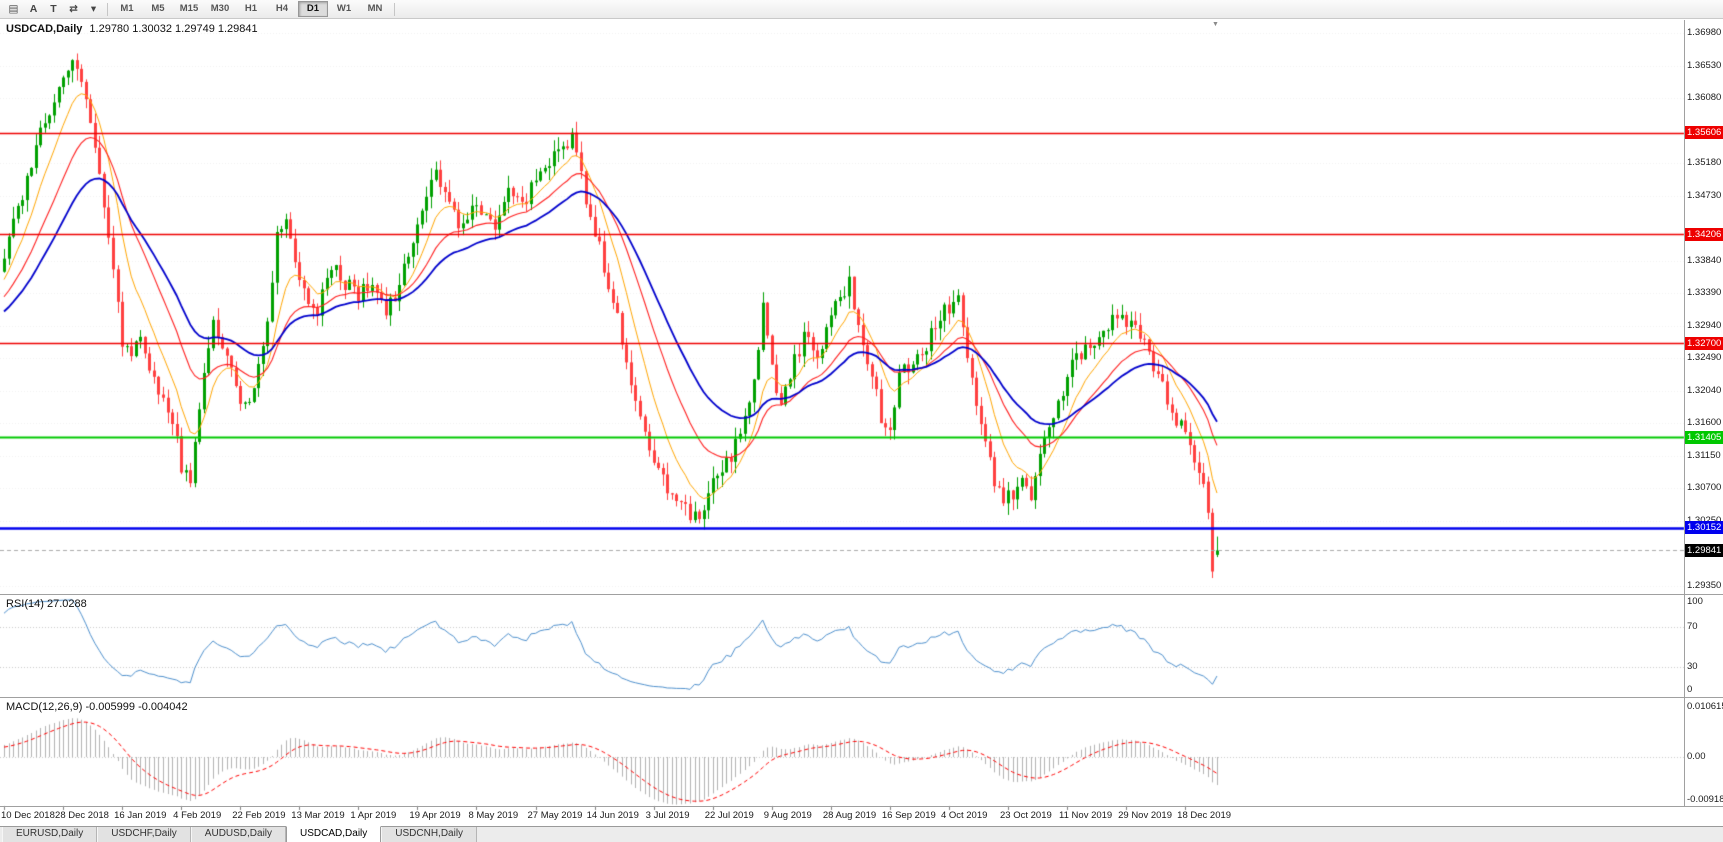 This screenshot has height=842, width=1723. I want to click on chart-tab-audusd: AUDUSD,Daily, so click(238, 834).